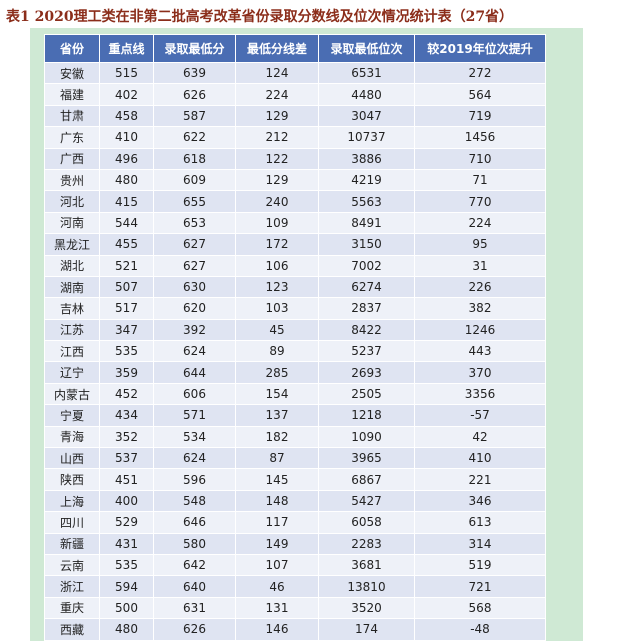 The width and height of the screenshot is (627, 641). I want to click on province-cell: 河北, so click(72, 201).